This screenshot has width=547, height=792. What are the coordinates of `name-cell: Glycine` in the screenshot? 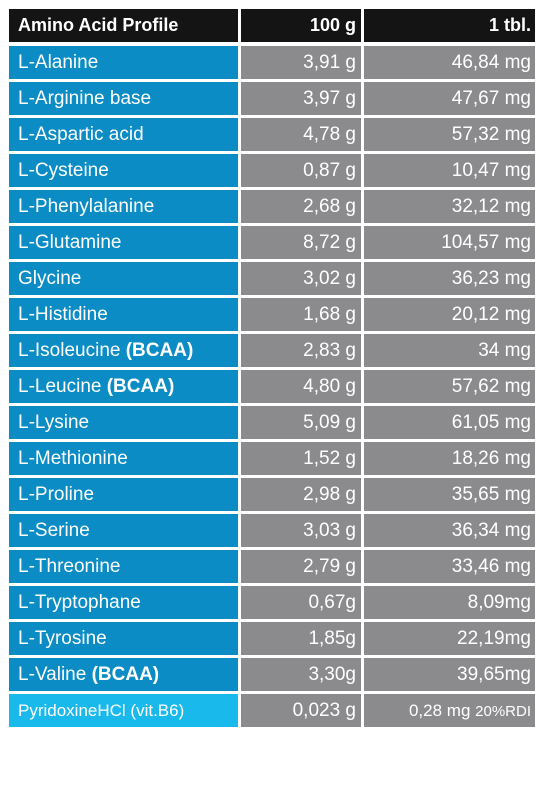 It's located at (123, 278).